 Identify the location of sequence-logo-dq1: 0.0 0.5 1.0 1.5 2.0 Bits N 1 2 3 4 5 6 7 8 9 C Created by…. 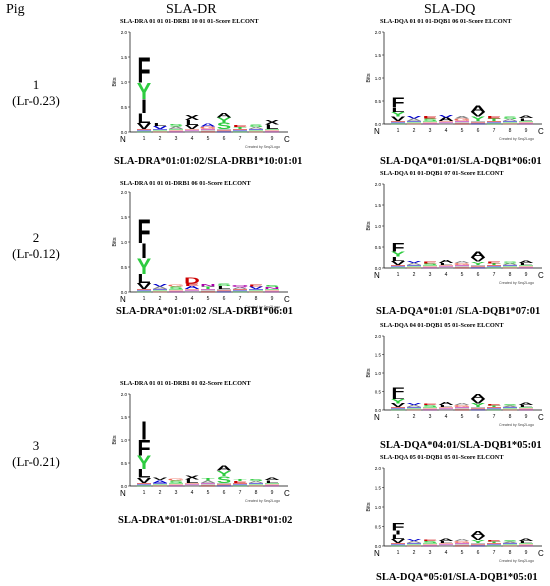
(455, 85).